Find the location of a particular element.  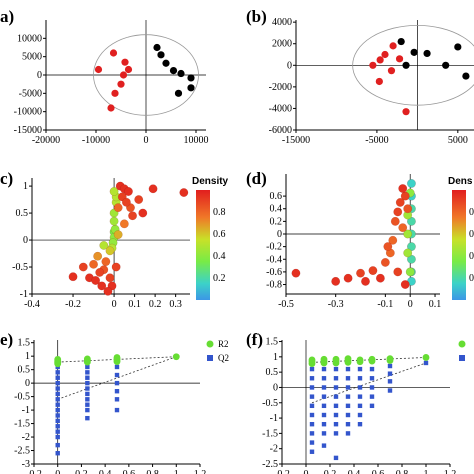

panel-d-colorbar-tick-label: 0.6 is located at coordinates (471, 234).